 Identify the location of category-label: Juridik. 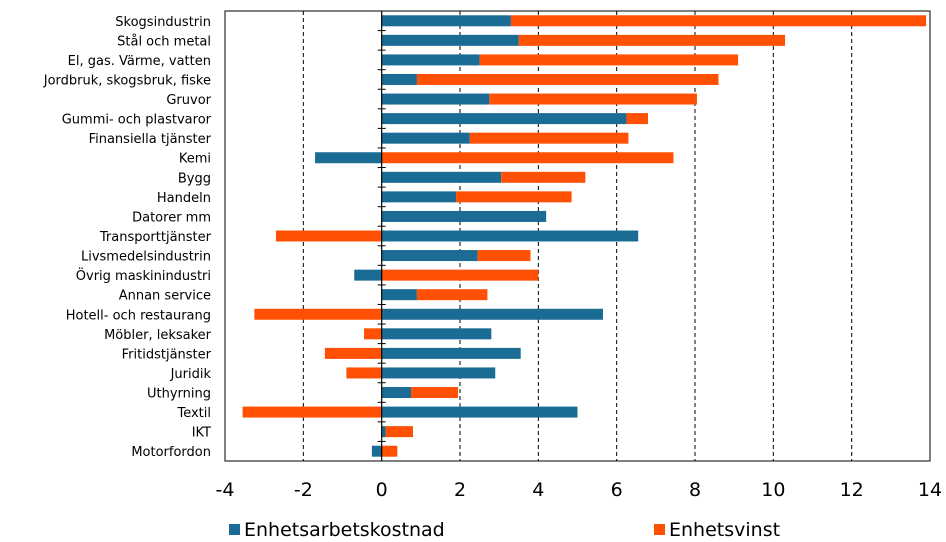
(191, 374).